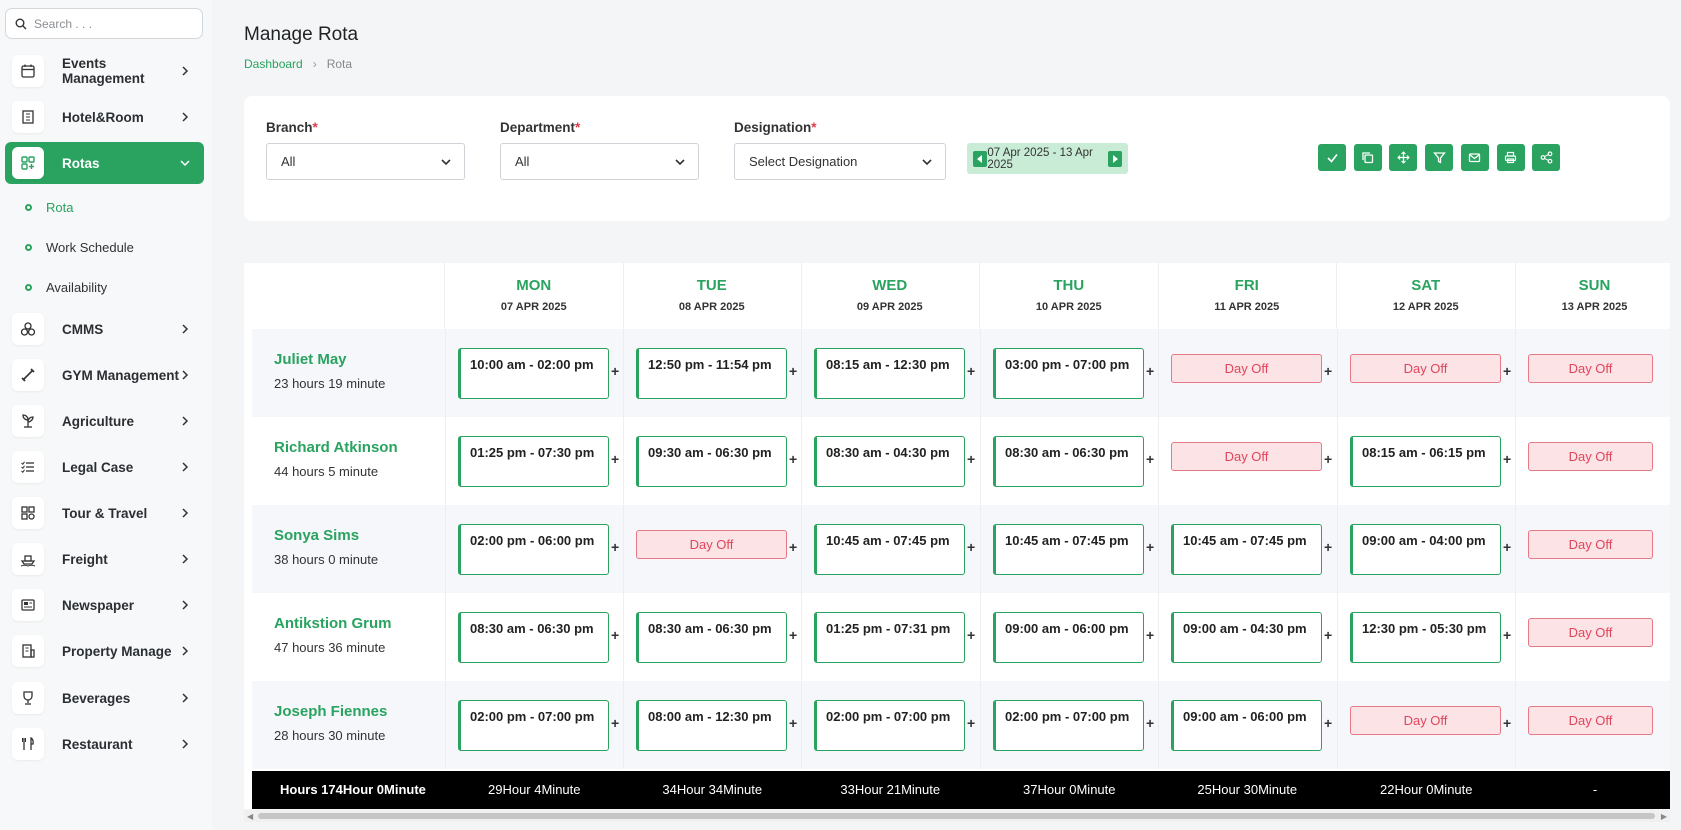  I want to click on shift-card: 09:00 am - 04:30 pm, so click(1246, 637).